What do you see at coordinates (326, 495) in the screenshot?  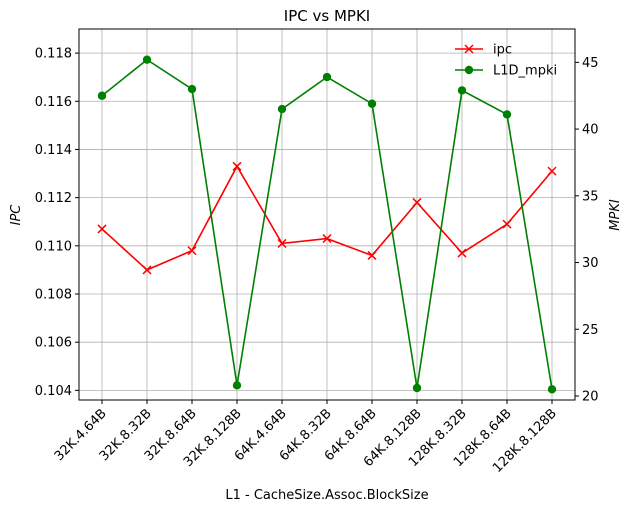 I see `x-axis-title: L1 - CacheSize.Assoc.BlockSize` at bounding box center [326, 495].